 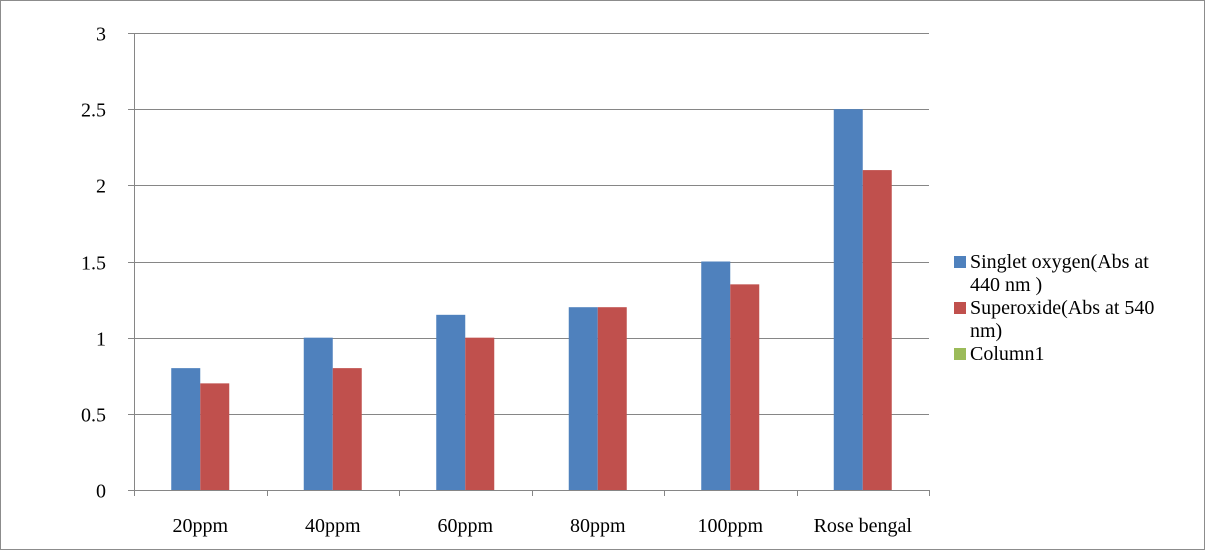 I want to click on legend-item-series-3: Column1, so click(x=1059, y=354).